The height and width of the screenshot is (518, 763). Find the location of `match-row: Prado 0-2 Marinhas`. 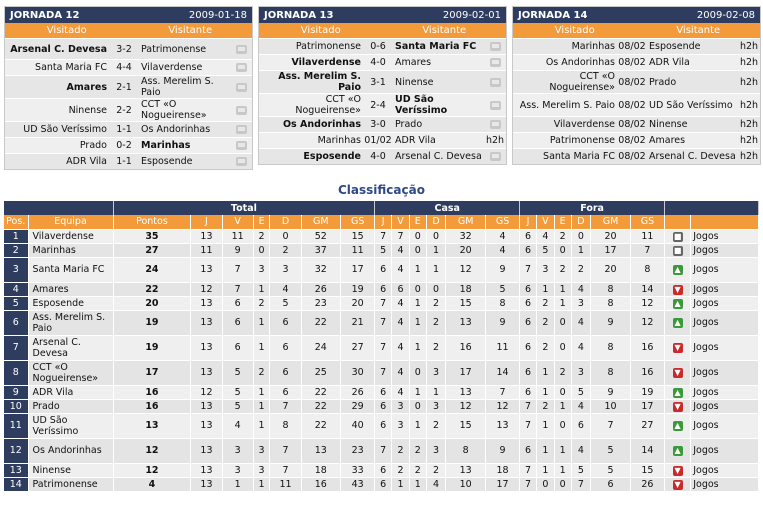

match-row: Prado 0-2 Marinhas is located at coordinates (128, 145).